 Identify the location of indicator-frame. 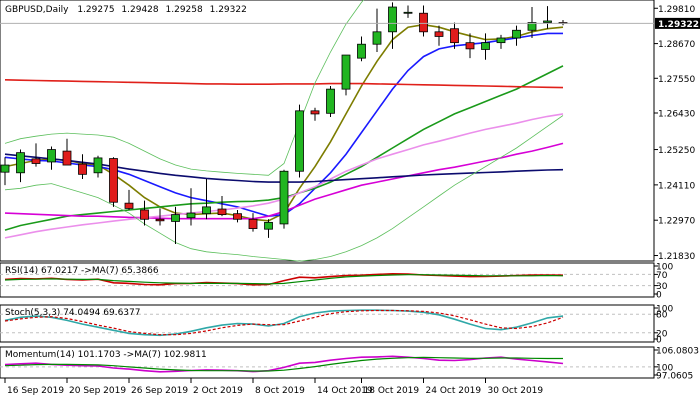
(327, 362).